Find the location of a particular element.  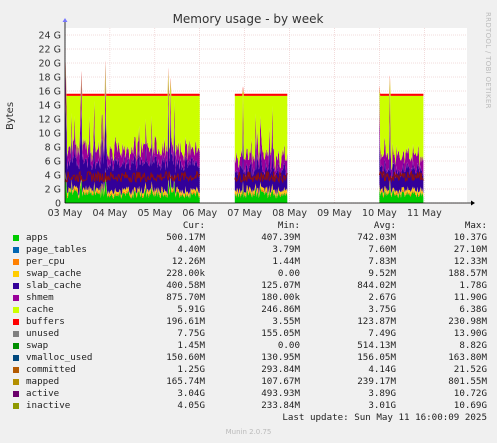

legend-min: 233.84M is located at coordinates (280, 405).